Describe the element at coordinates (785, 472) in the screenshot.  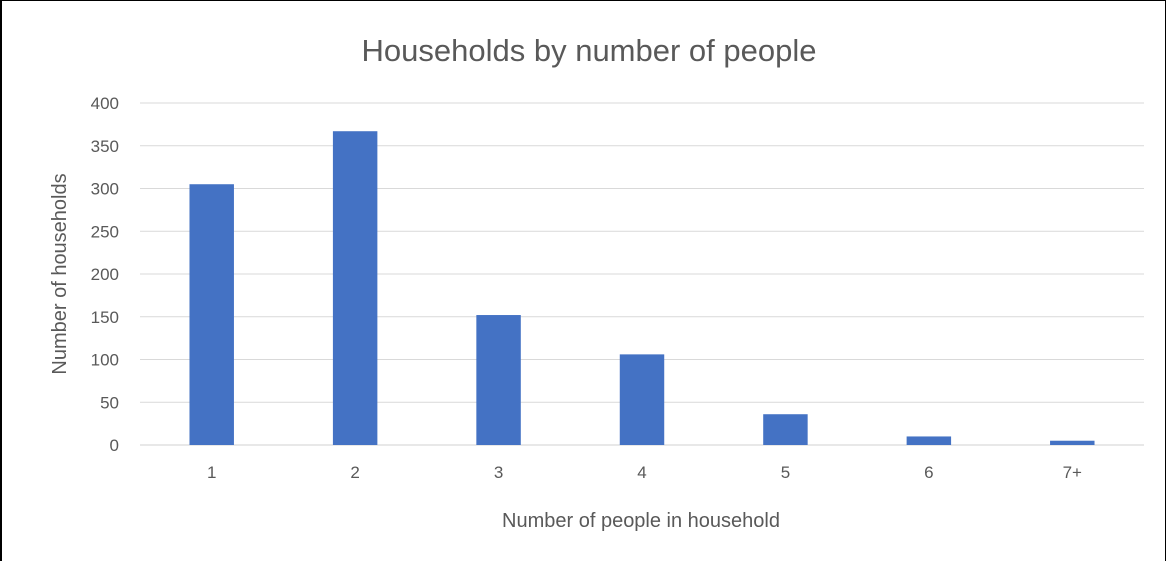
I see `x-tick-label: 5` at that location.